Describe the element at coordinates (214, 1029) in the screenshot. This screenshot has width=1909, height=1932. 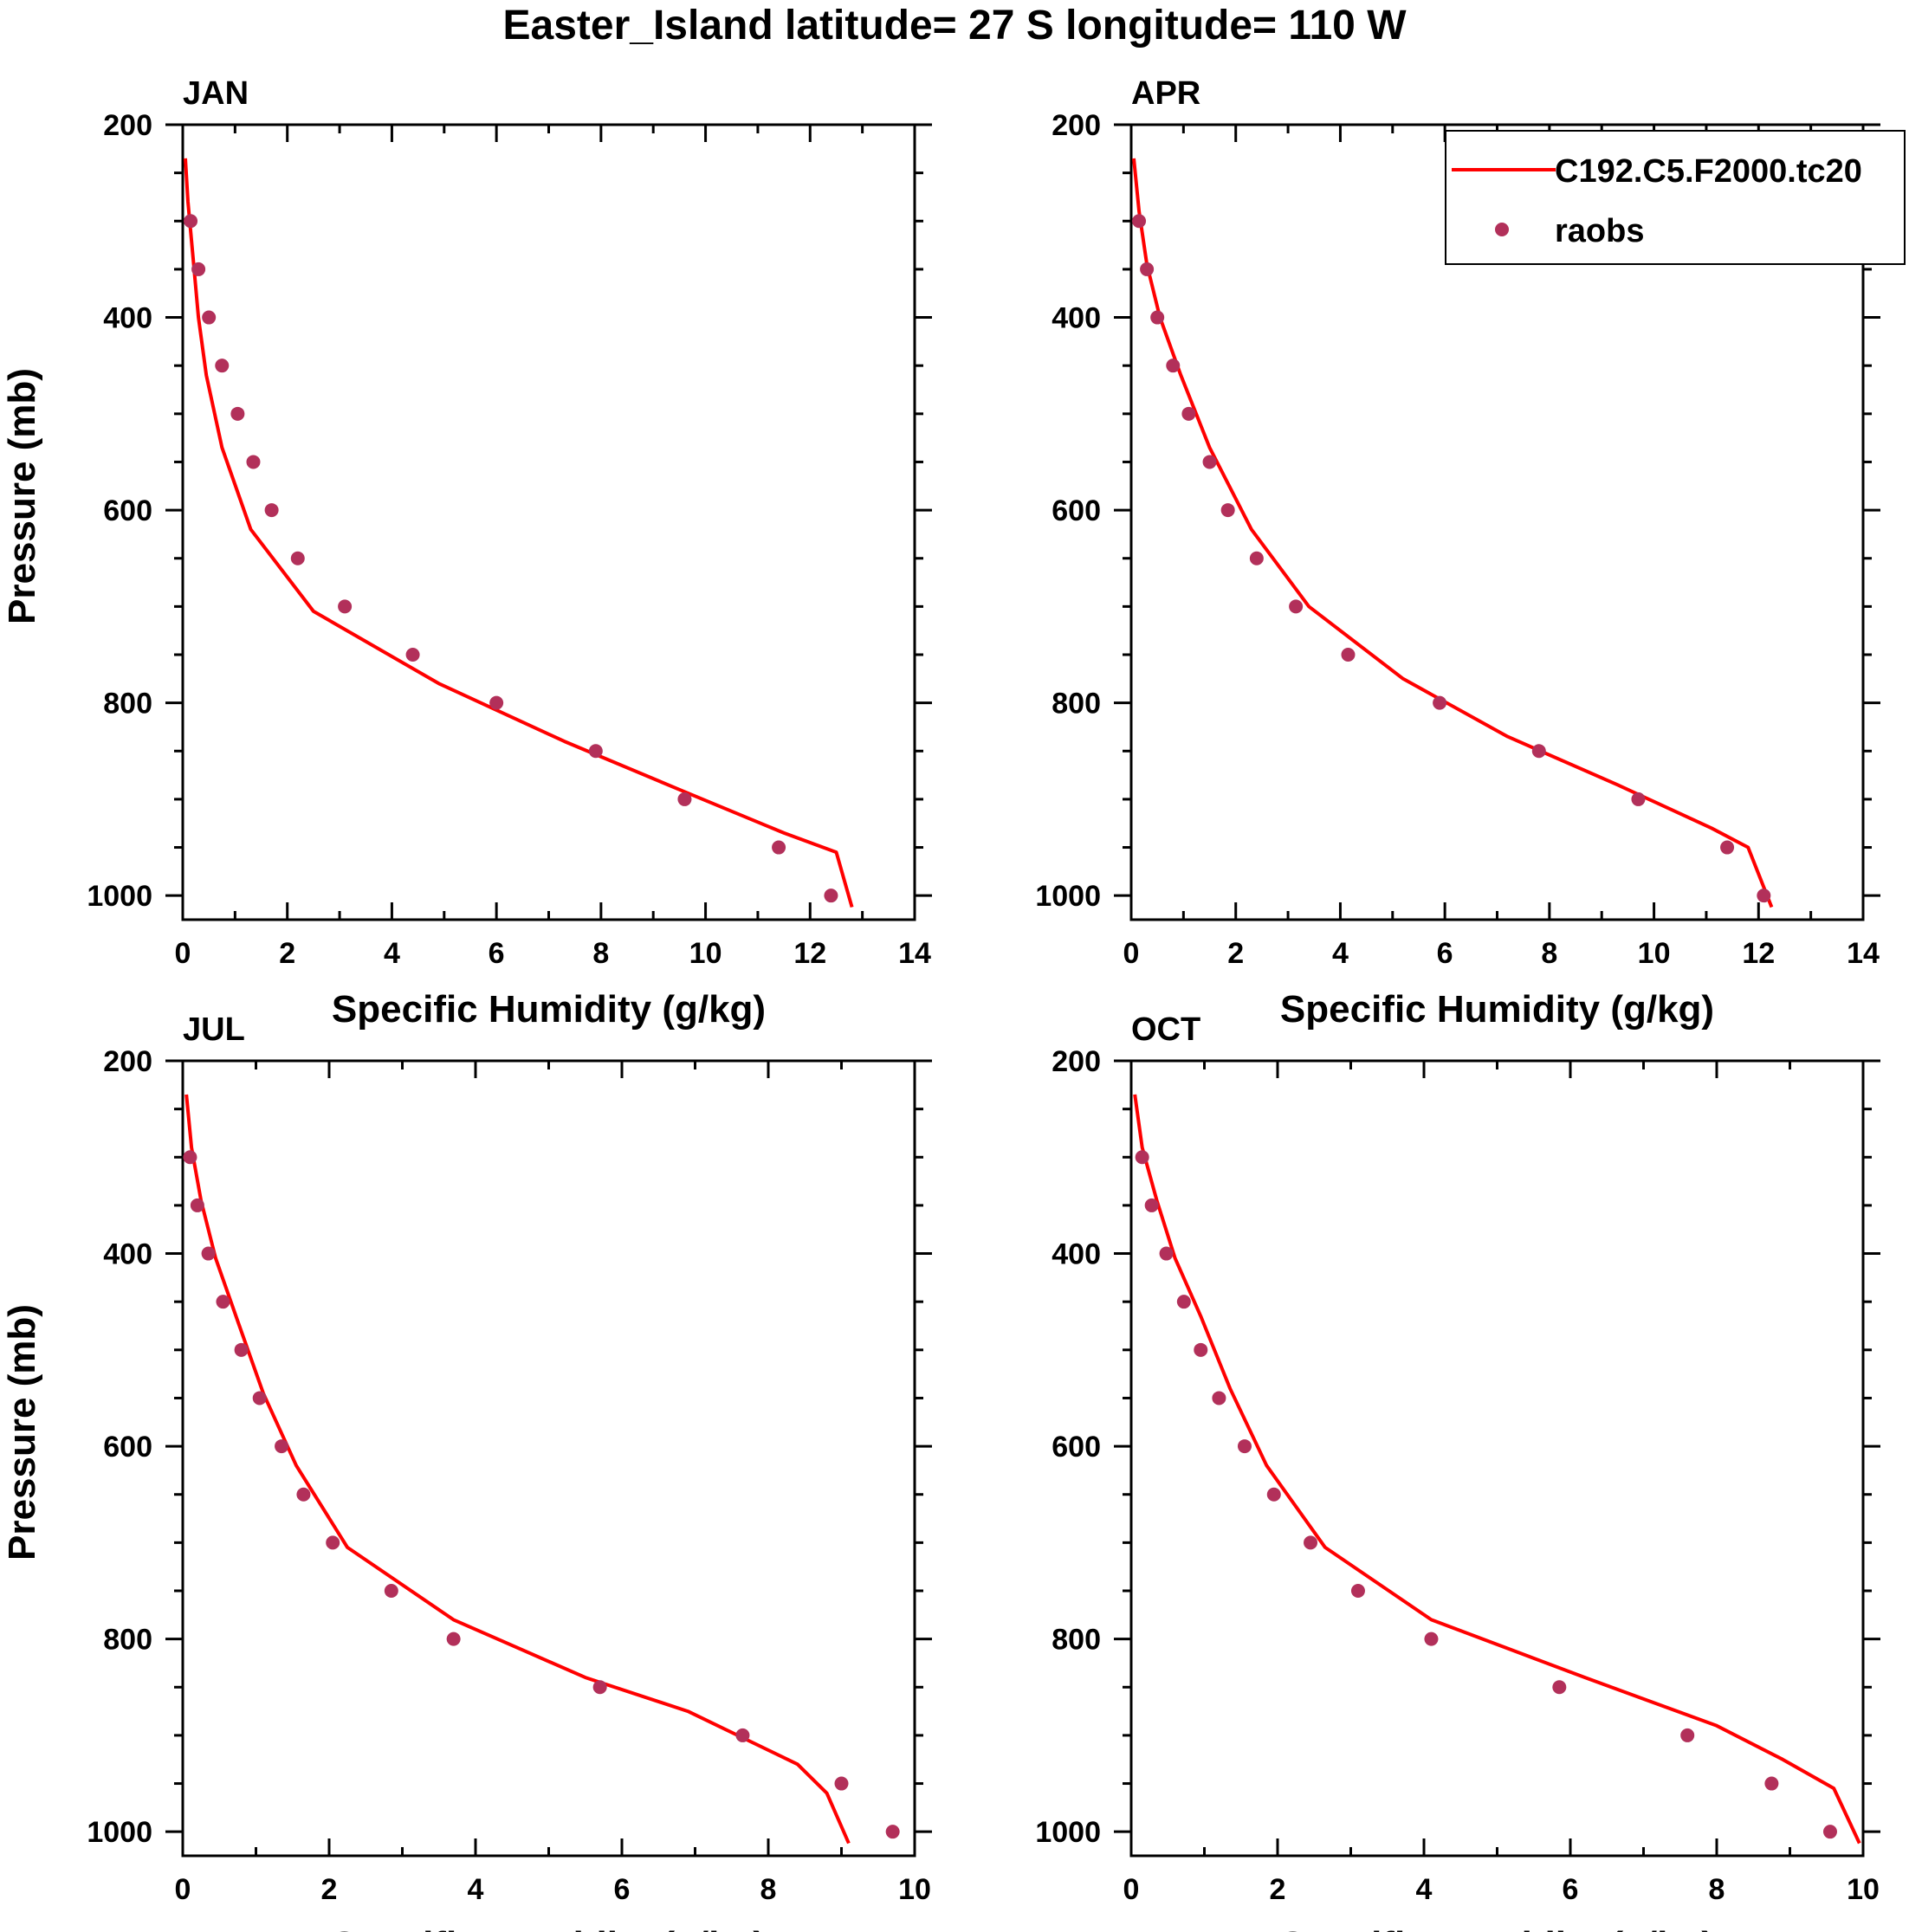
I see `panel-title: JUL` at that location.